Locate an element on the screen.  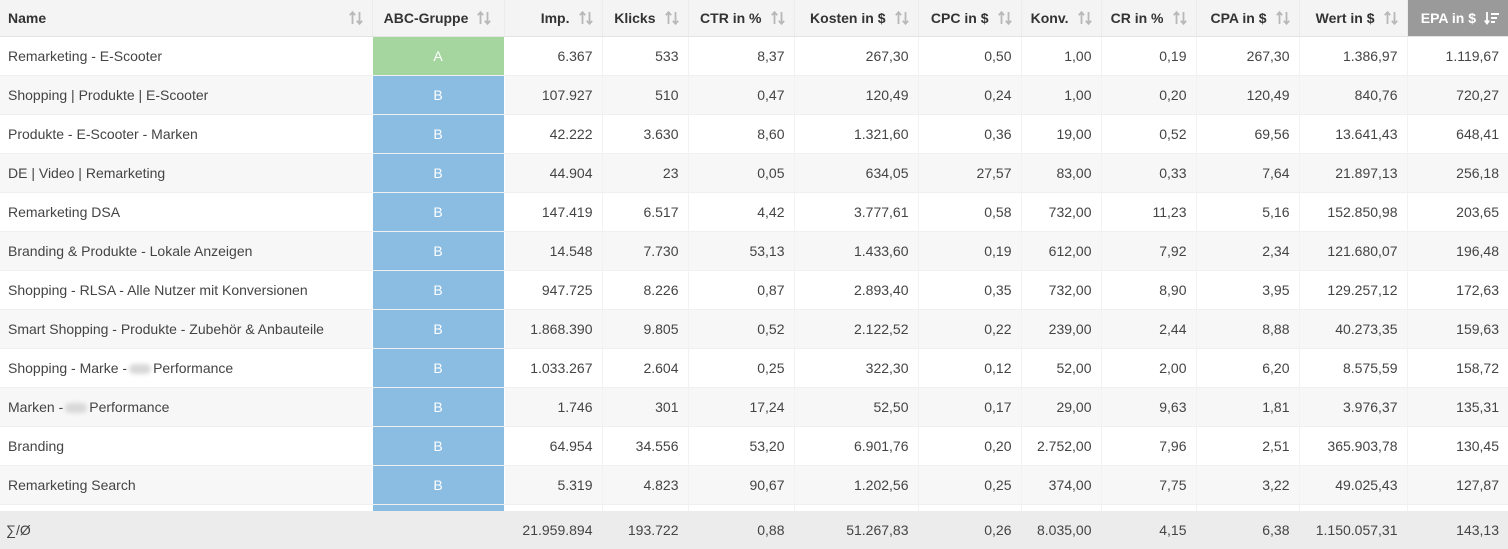
column-header-cpc: CPC in $ is located at coordinates (969, 18).